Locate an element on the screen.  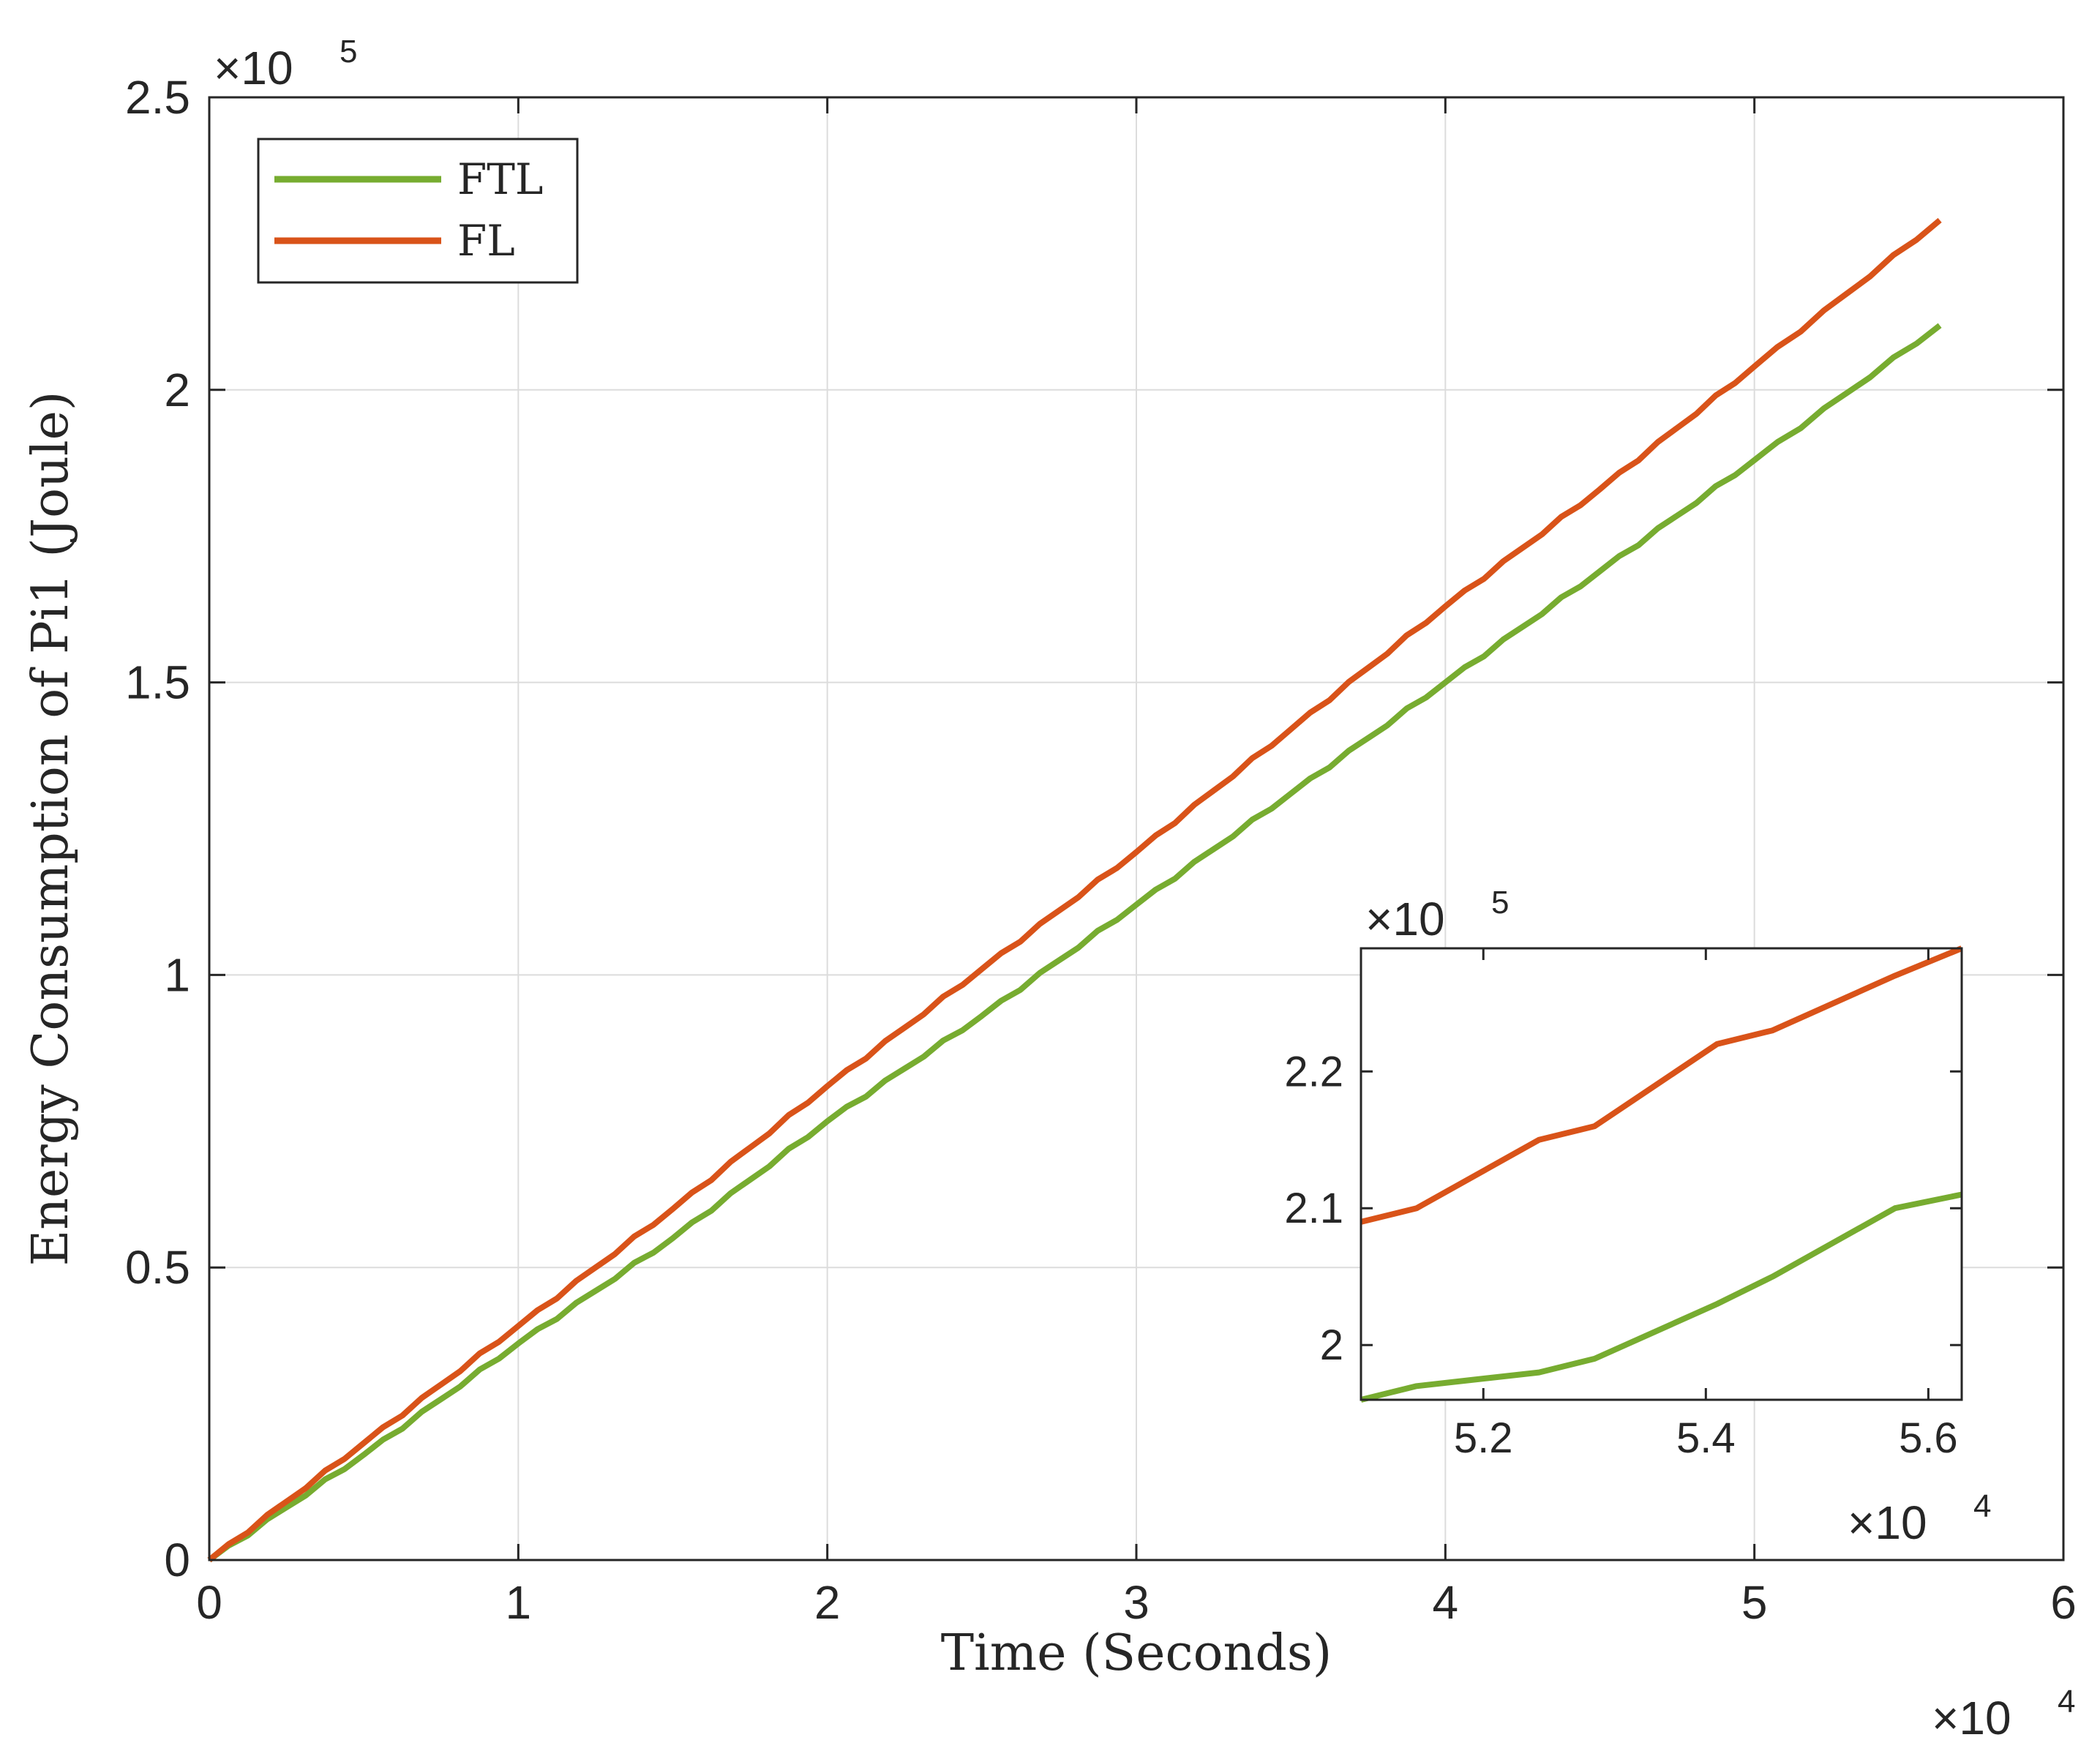
y-tick-label: 1.5 is located at coordinates (157, 682).